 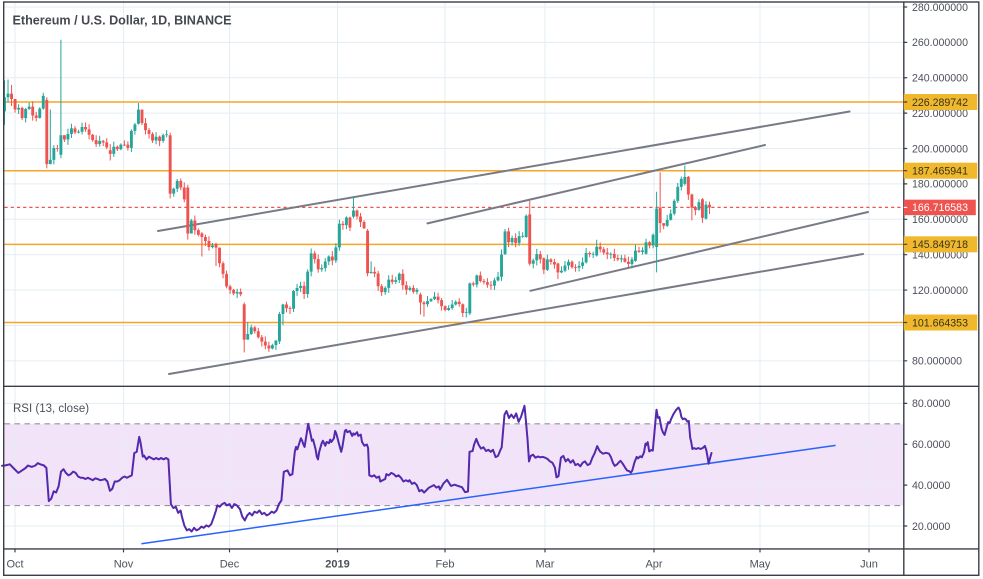 What do you see at coordinates (122, 21) in the screenshot?
I see `svg-text:Ethereum / U.S. Dollar, 1D, BI: Ethereum / U.S. Dollar, 1D, BINANCE` at bounding box center [122, 21].